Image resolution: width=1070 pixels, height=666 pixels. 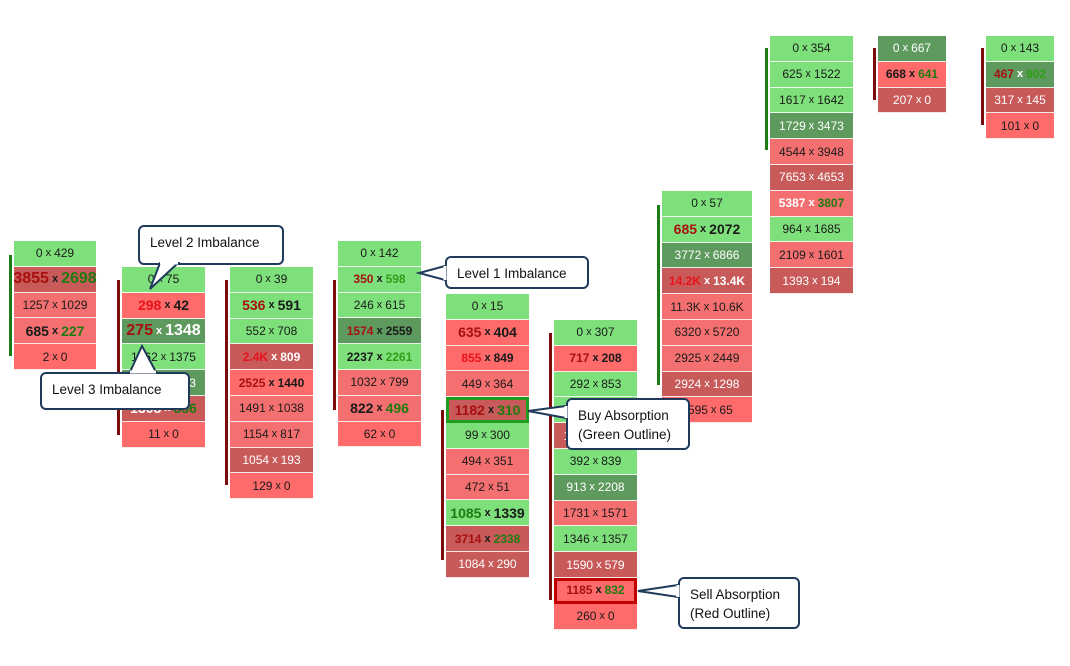 What do you see at coordinates (576, 487) in the screenshot?
I see `bid-volume: 913` at bounding box center [576, 487].